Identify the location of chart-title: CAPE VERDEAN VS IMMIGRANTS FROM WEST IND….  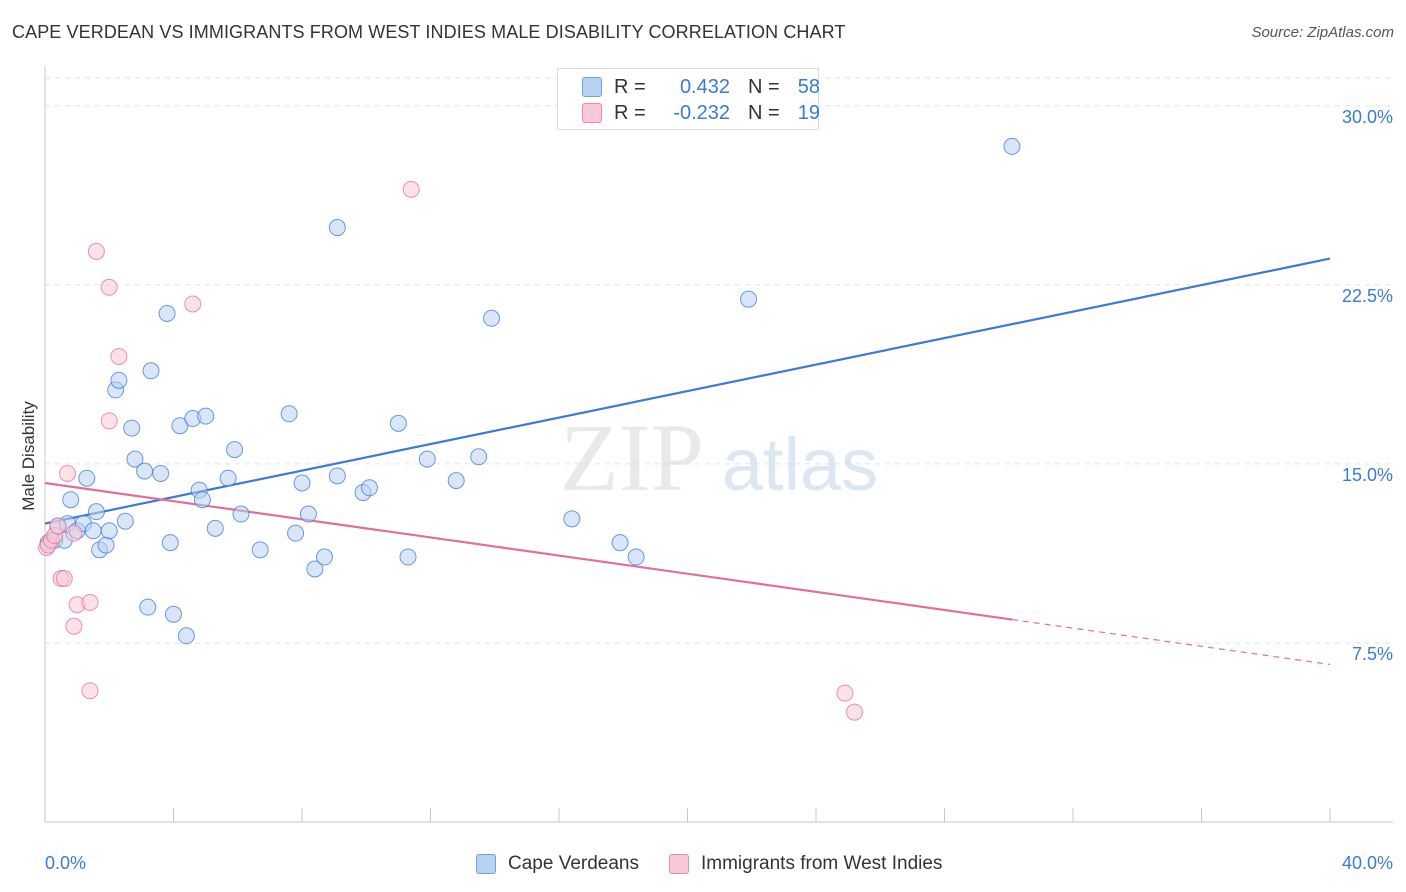
(429, 32).